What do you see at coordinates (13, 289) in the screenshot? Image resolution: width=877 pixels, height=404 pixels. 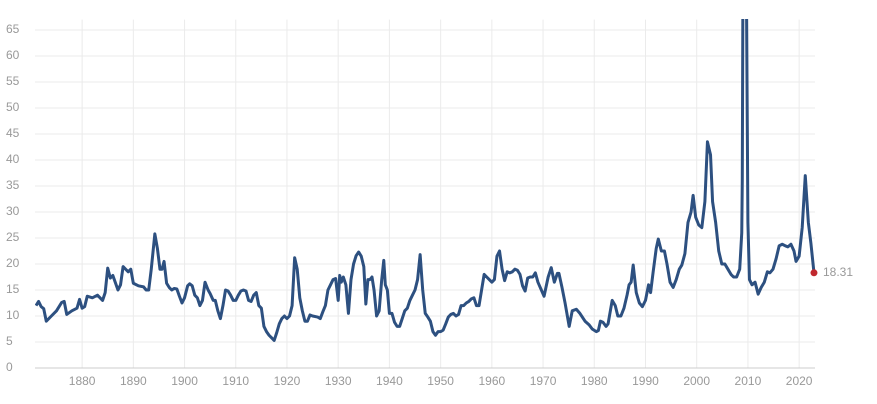 I see `y-tick-label: 15` at bounding box center [13, 289].